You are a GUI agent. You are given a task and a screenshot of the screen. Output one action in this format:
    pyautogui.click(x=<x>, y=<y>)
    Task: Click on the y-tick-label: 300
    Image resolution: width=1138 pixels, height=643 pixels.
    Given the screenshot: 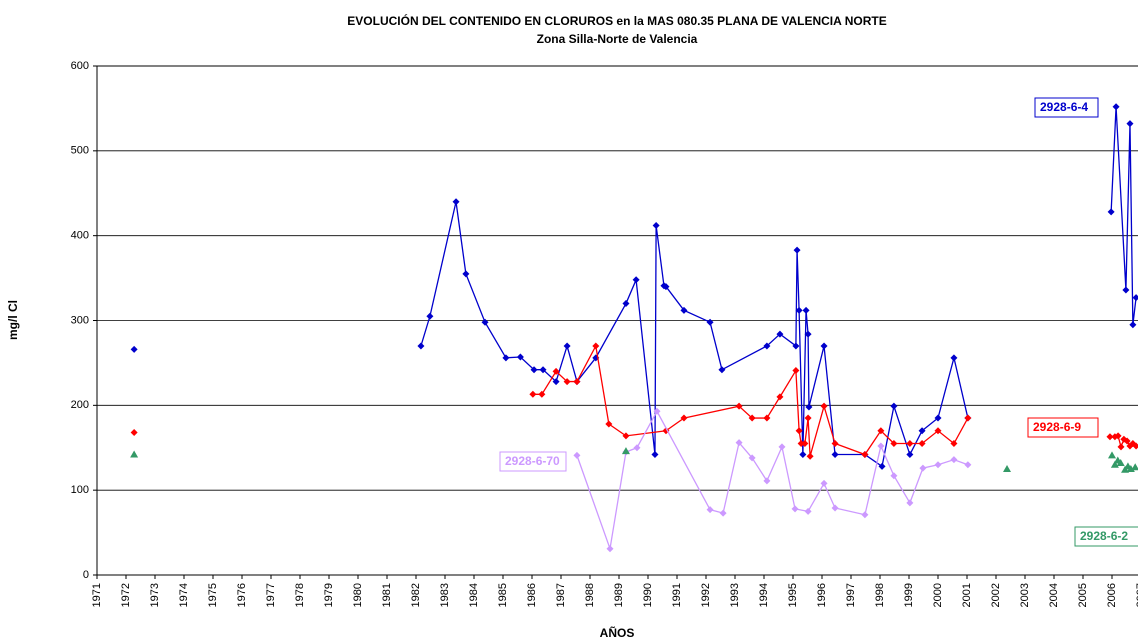 What is the action you would take?
    pyautogui.click(x=80, y=320)
    